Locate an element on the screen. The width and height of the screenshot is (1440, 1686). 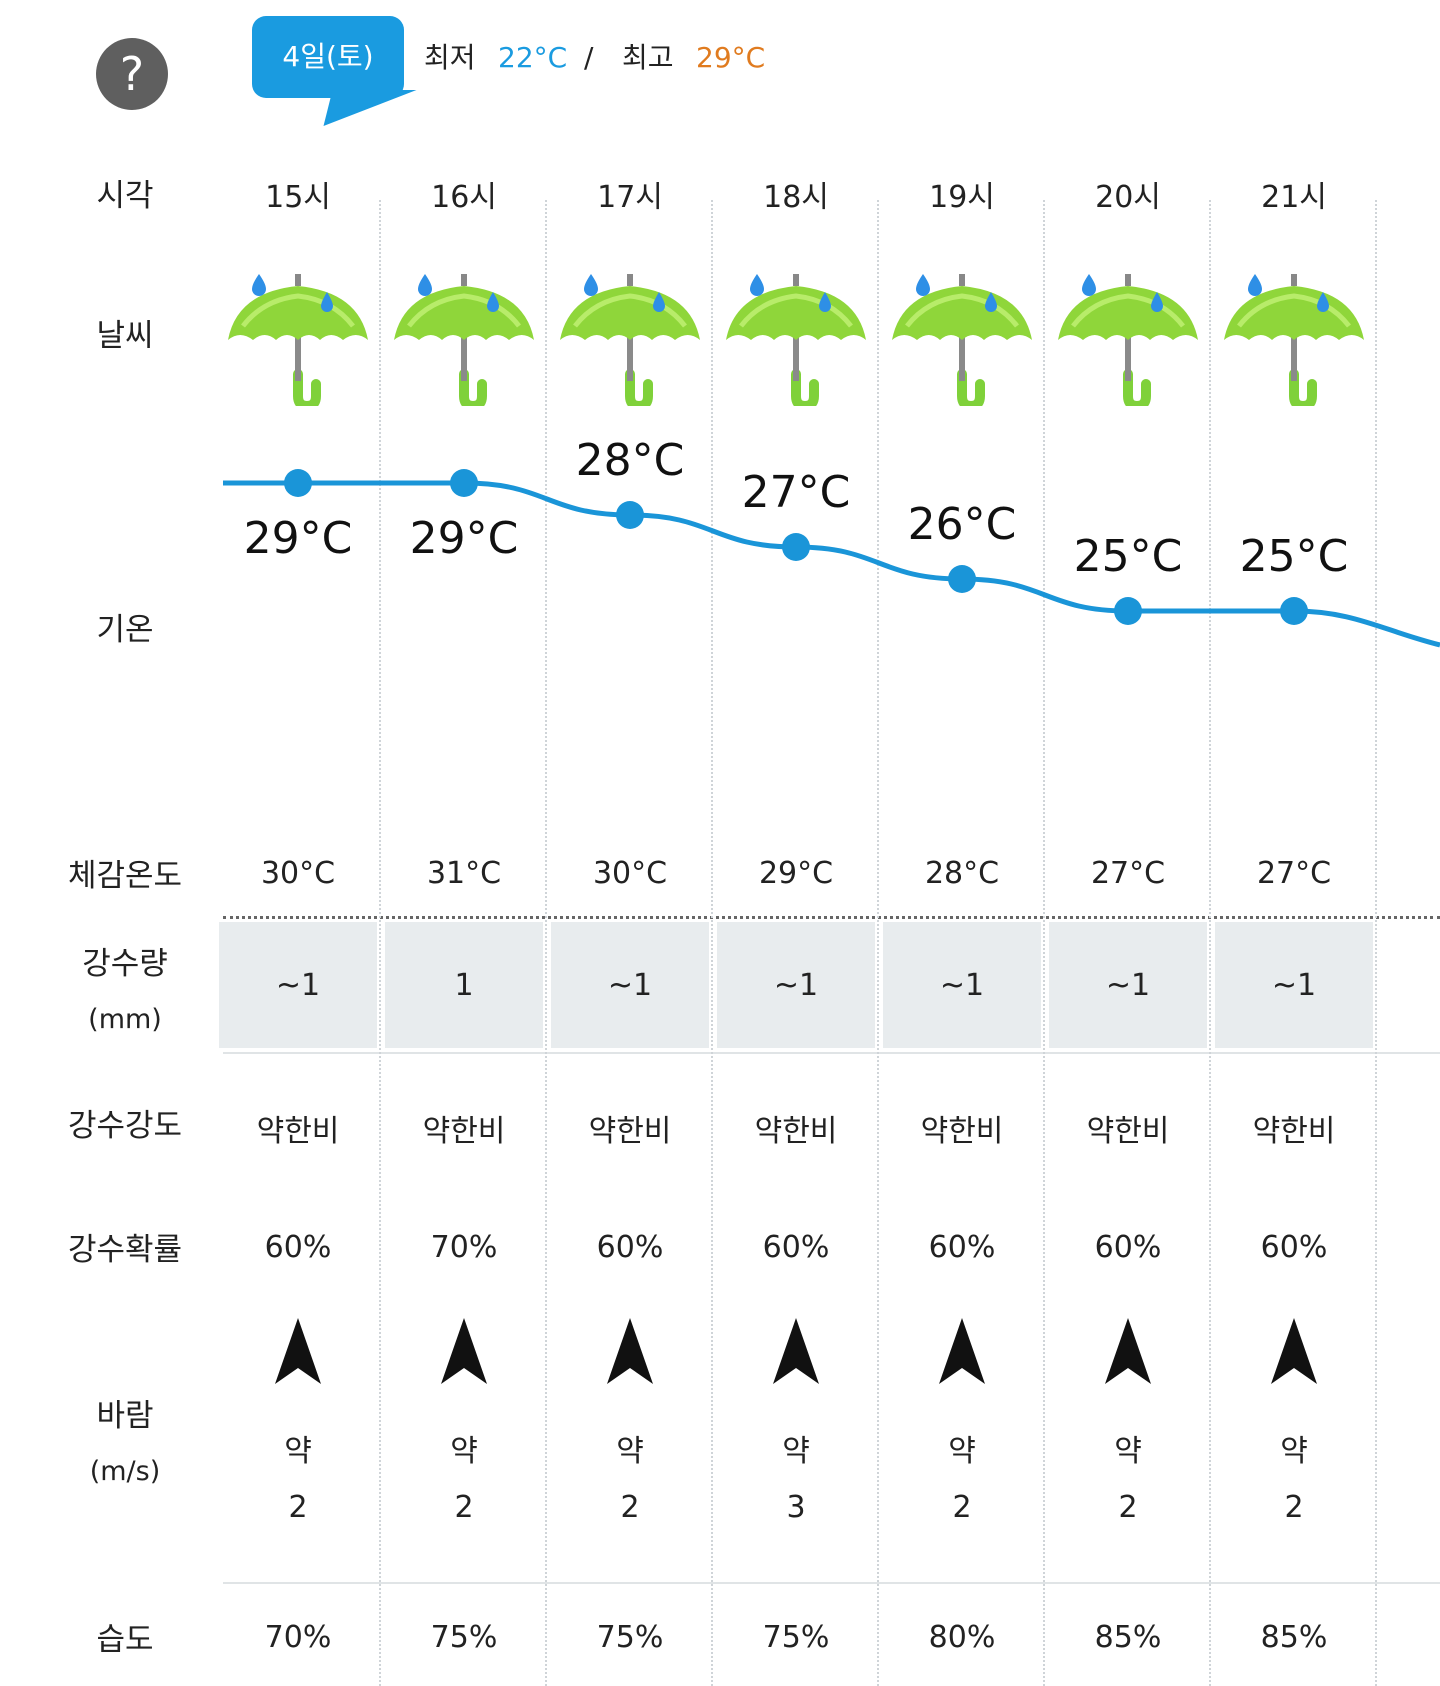
min-value: 22°C is located at coordinates (533, 57).